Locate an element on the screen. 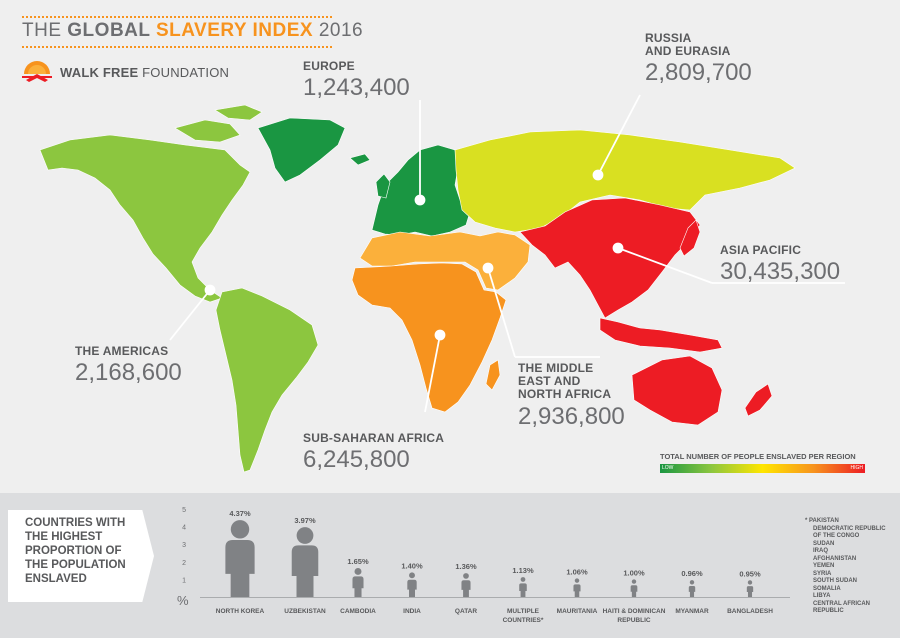 Image resolution: width=900 pixels, height=638 pixels. uk-iceland is located at coordinates (370, 176).